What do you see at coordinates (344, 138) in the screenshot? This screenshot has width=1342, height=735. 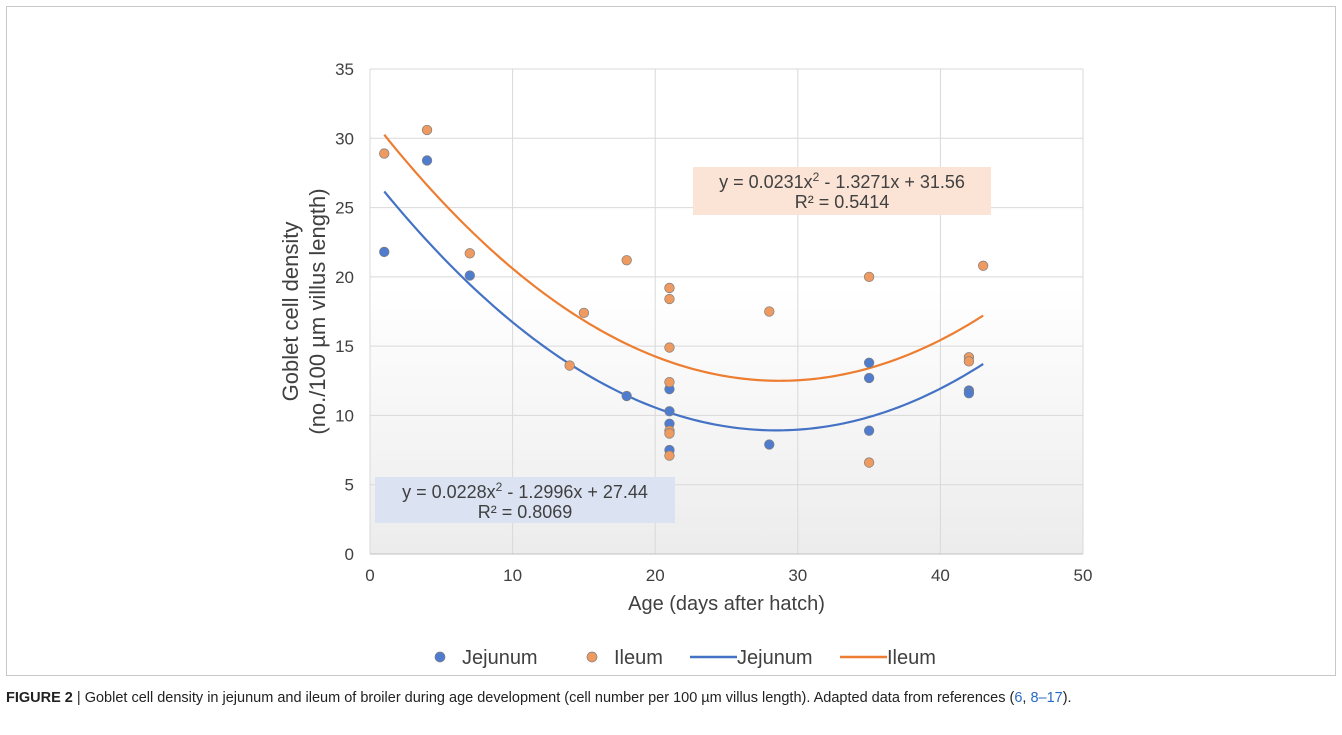 I see `y-tick-label: 30` at bounding box center [344, 138].